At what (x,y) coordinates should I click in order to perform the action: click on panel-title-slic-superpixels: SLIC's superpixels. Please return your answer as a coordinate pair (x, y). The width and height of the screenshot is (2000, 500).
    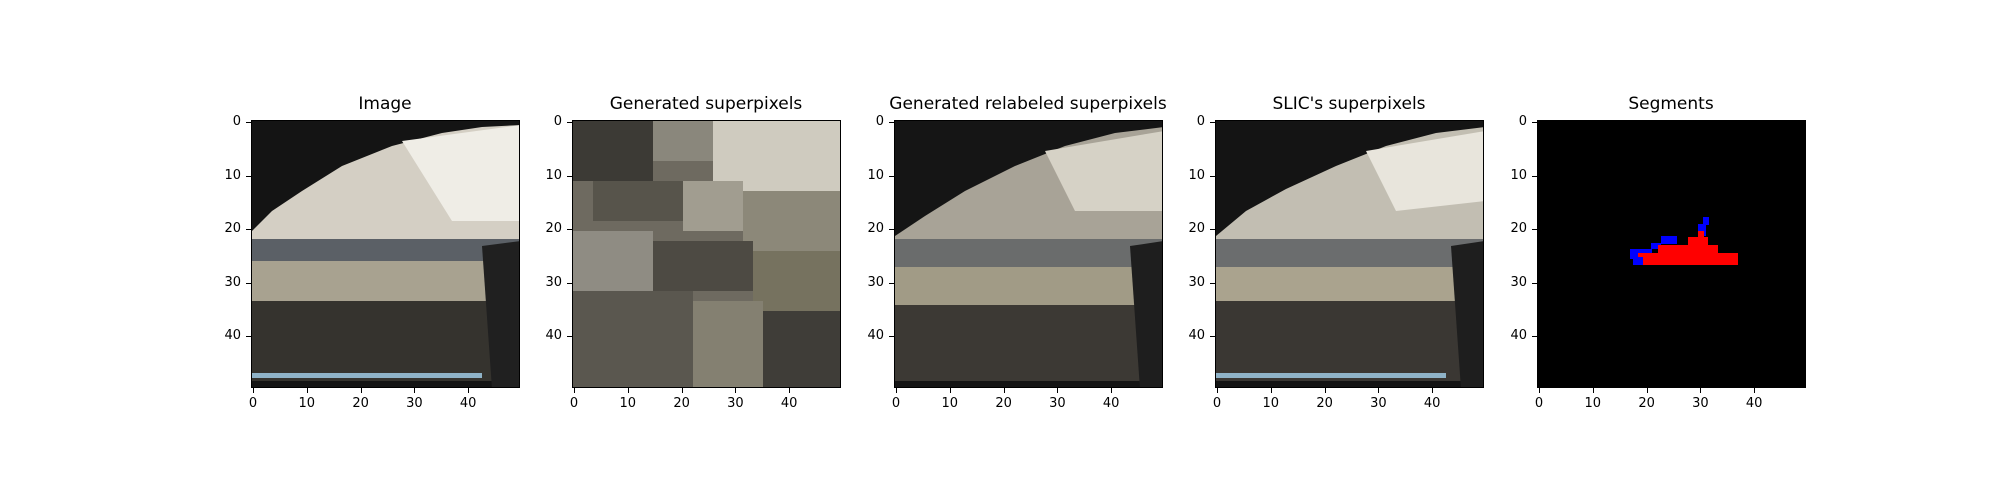
    Looking at the image, I should click on (1349, 104).